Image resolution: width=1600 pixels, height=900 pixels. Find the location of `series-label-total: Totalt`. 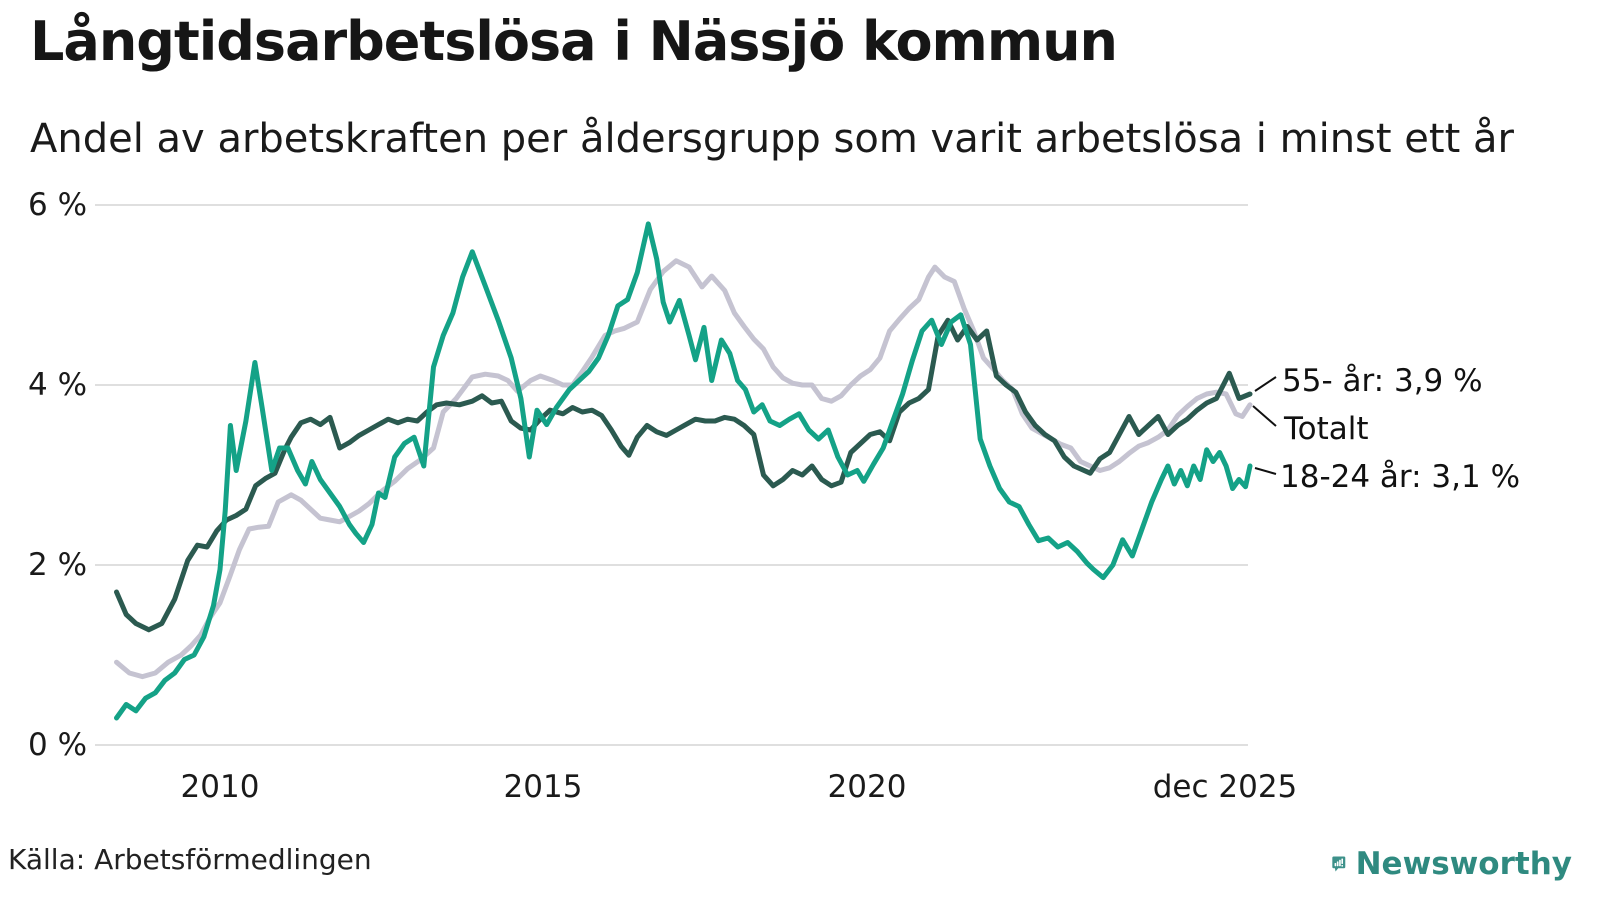

series-label-total: Totalt is located at coordinates (1326, 429).